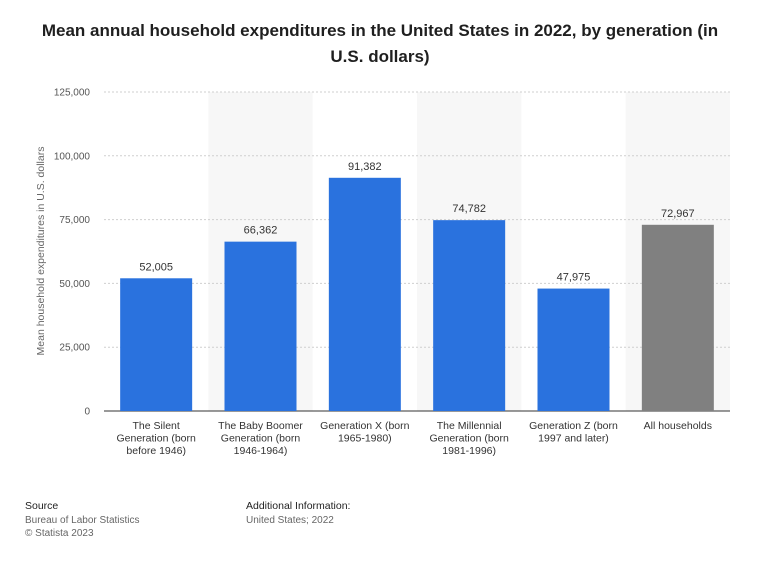  What do you see at coordinates (574, 278) in the screenshot?
I see `value-label: 47,975` at bounding box center [574, 278].